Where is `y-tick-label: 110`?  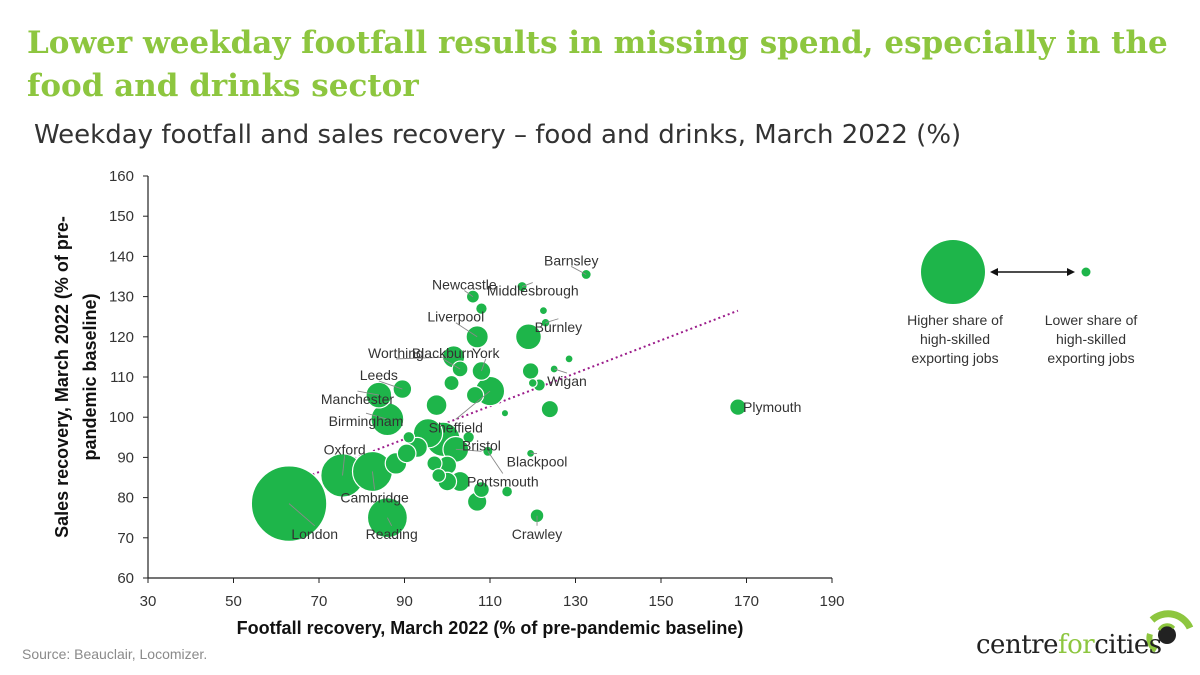 y-tick-label: 110 is located at coordinates (122, 377).